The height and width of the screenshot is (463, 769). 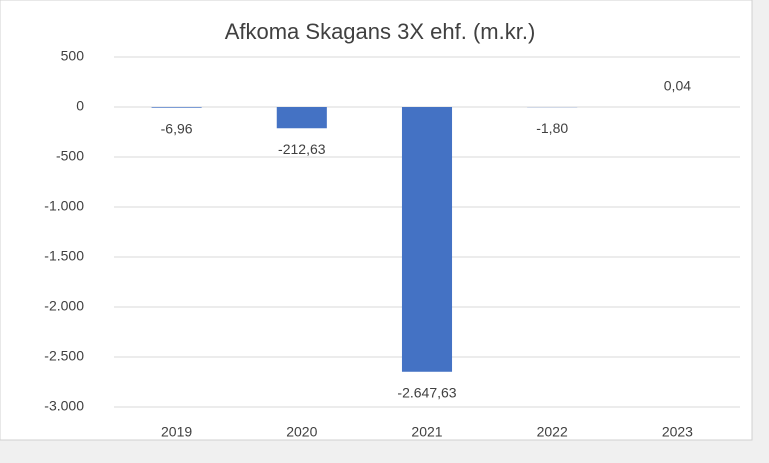 What do you see at coordinates (426, 392) in the screenshot?
I see `value-label: -2.647,63` at bounding box center [426, 392].